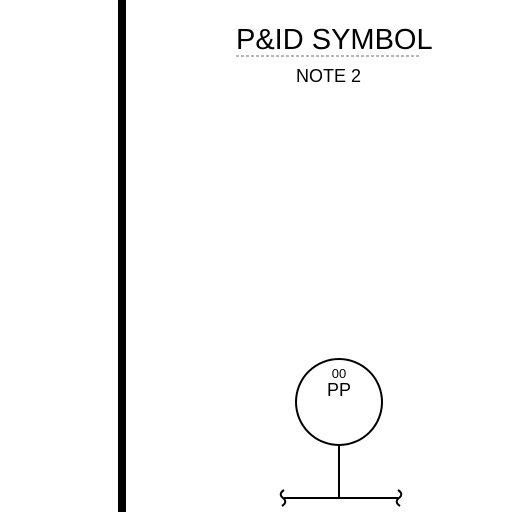 The image size is (512, 512). What do you see at coordinates (399, 498) in the screenshot?
I see `process-line-break-right` at bounding box center [399, 498].